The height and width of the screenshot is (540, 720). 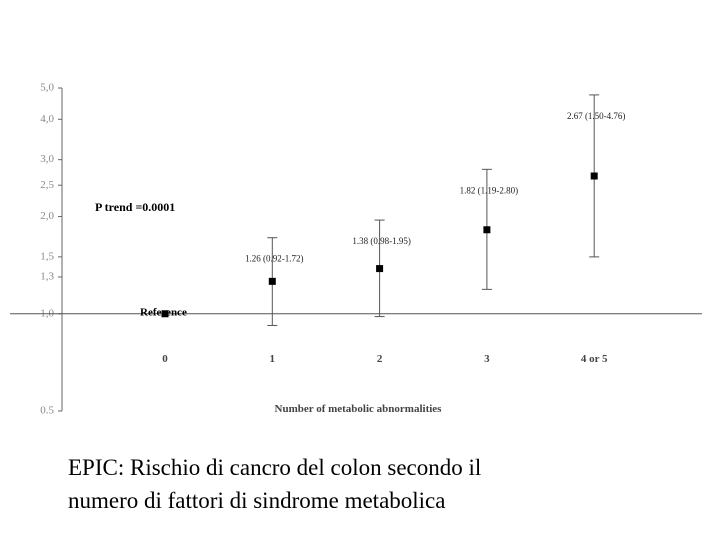 What do you see at coordinates (381, 241) in the screenshot?
I see `data-label: 1.38 (0.98-1.95)` at bounding box center [381, 241].